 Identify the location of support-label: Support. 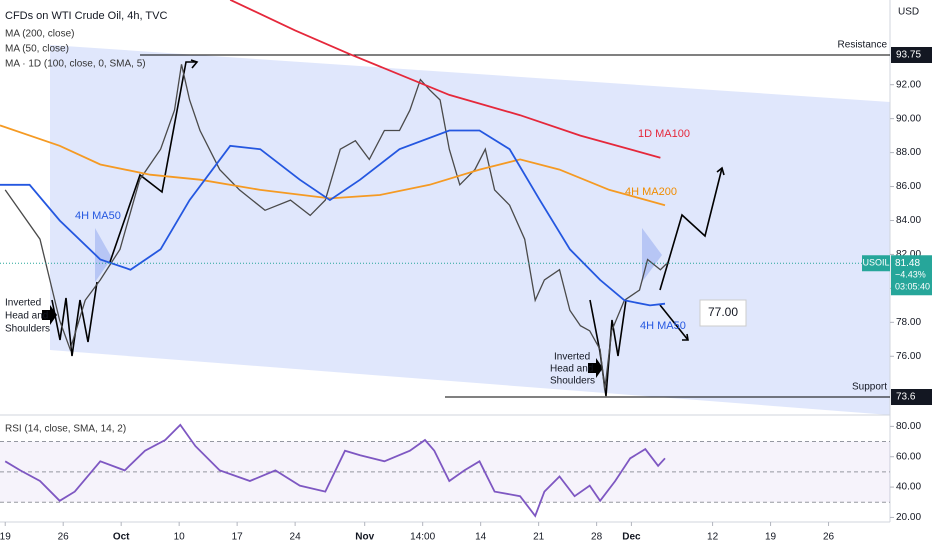
(869, 387).